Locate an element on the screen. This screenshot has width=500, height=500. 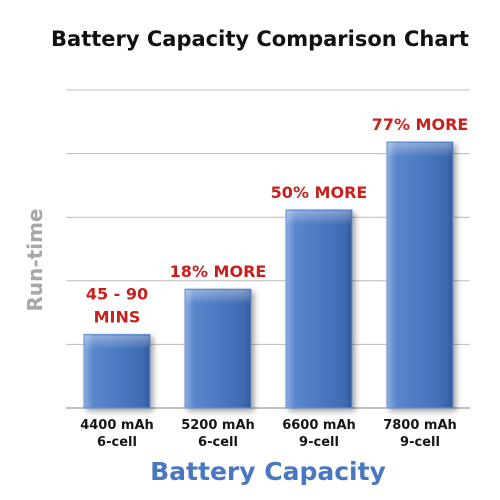
x-axis-label: Battery Capacity is located at coordinates (268, 471).